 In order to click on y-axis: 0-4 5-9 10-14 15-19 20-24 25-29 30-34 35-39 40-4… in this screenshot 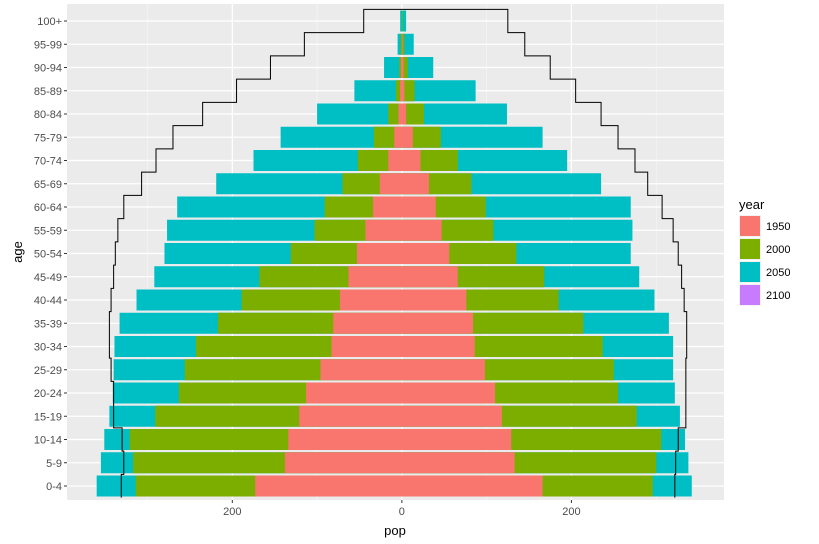, I will do `click(50, 254)`.